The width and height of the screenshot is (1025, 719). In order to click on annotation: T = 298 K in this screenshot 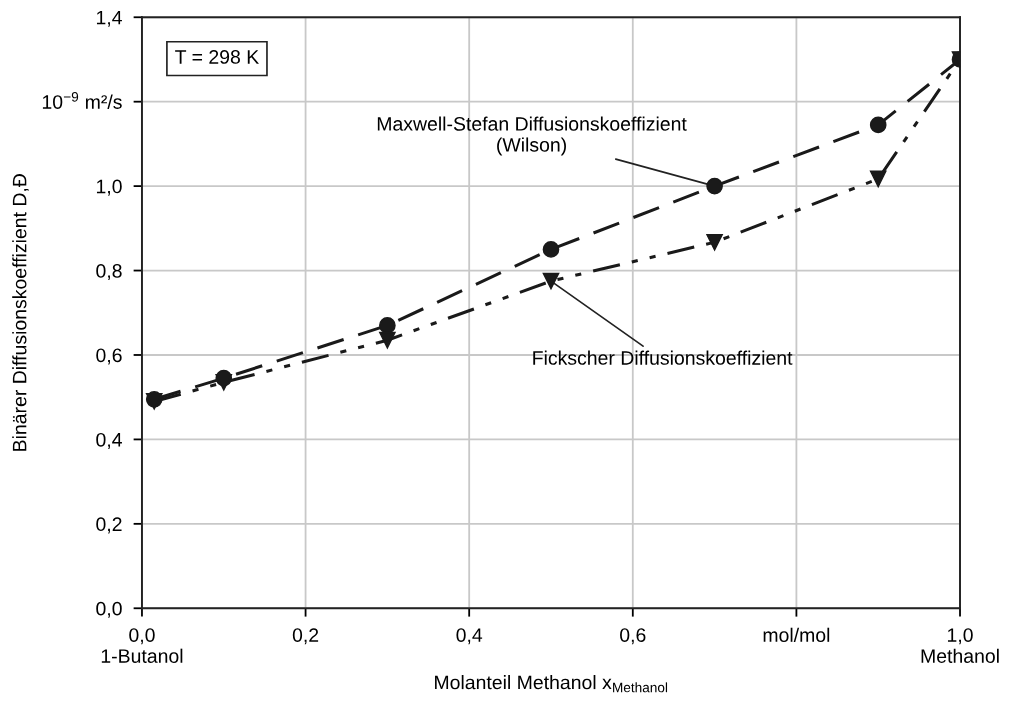, I will do `click(217, 57)`.